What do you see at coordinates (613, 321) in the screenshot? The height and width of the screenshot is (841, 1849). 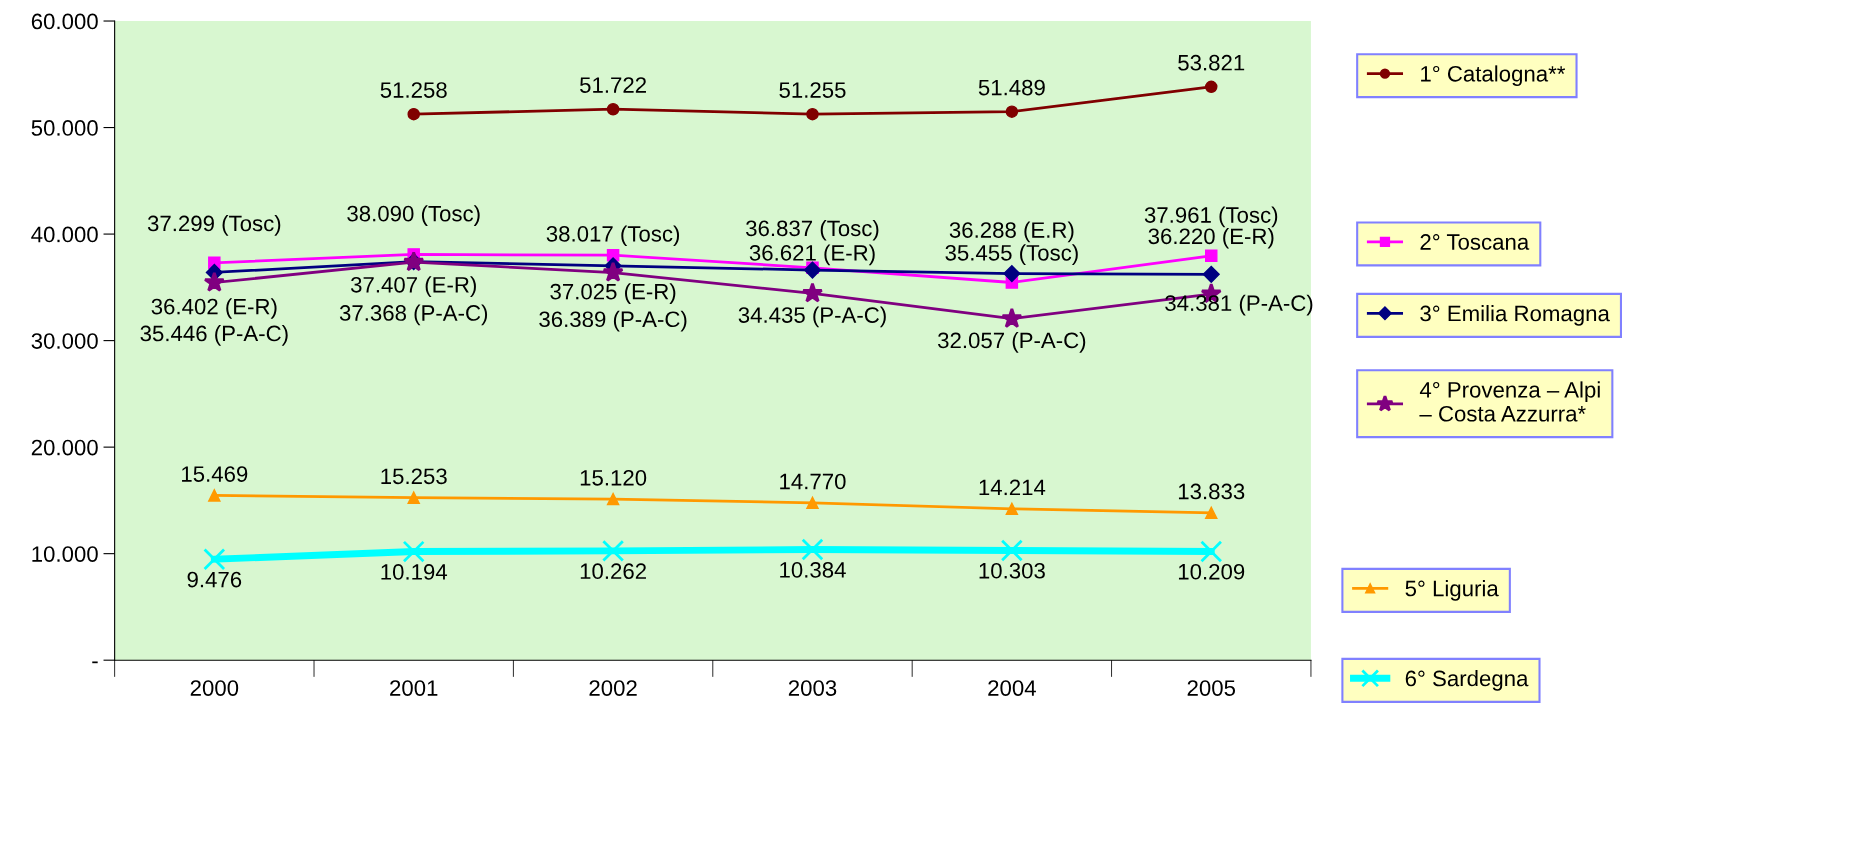 I see `data-label: 36.389 (P-A-C)` at bounding box center [613, 321].